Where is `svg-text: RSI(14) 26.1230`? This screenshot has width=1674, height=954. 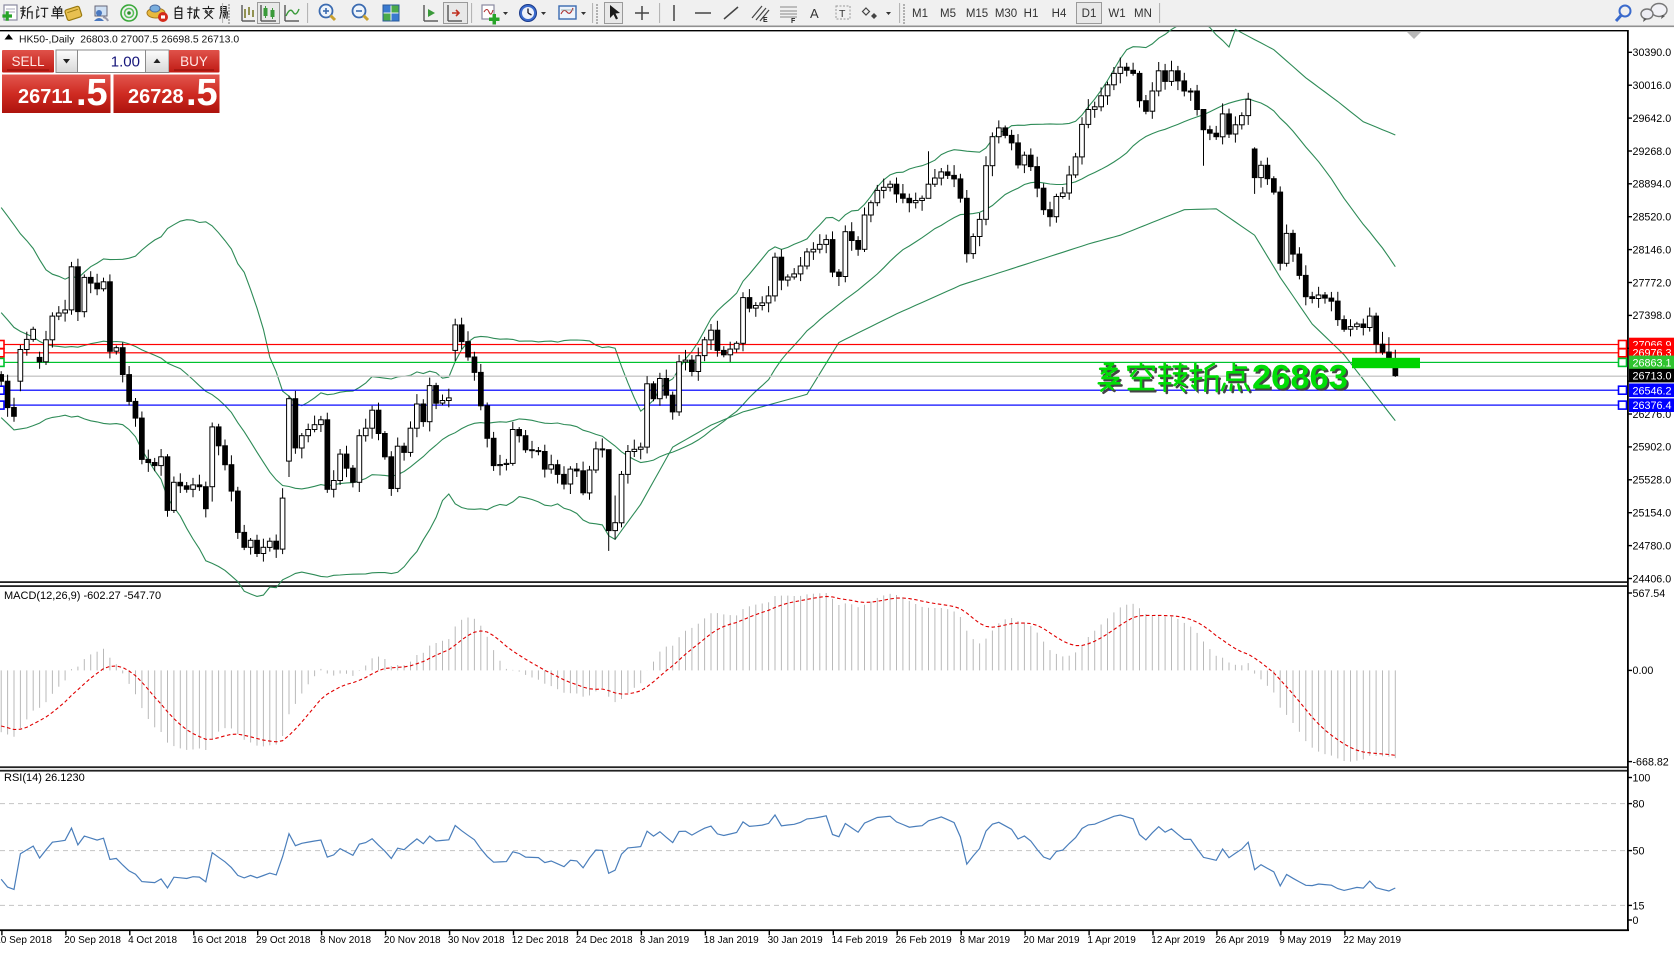
svg-text: RSI(14) 26.1230 is located at coordinates (44, 778).